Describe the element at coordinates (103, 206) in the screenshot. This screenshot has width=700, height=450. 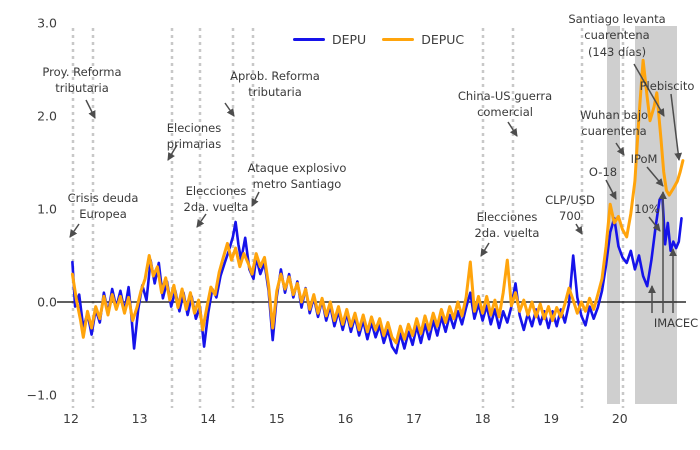
I see `annotation-crisis-deuda-europea: Crisis deuda Europea` at that location.